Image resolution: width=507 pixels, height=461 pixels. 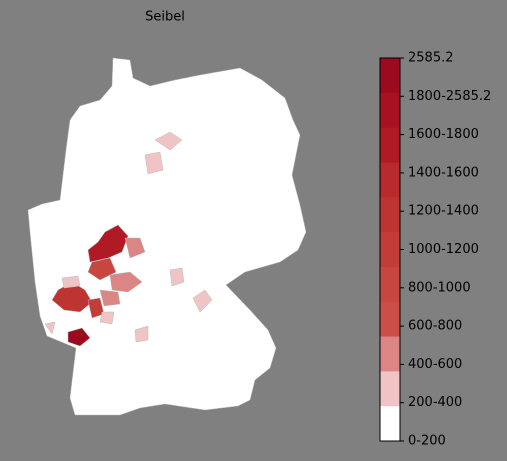 What do you see at coordinates (431, 58) in the screenshot?
I see `colorbar-label: 2585.2` at bounding box center [431, 58].